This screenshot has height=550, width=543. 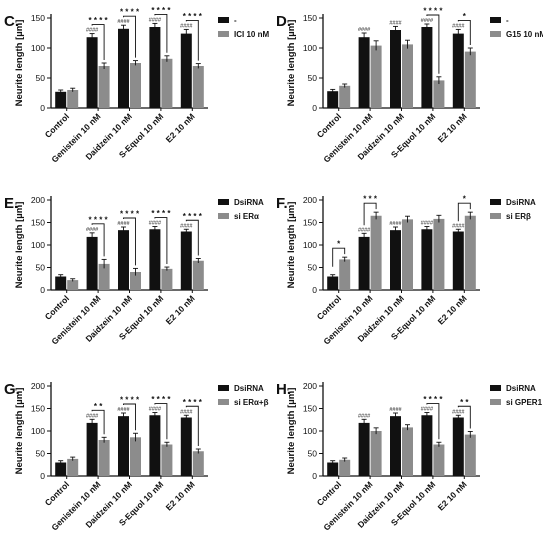 What do you see at coordinates (11, 203) in the screenshot?
I see `panel-letter: E.` at bounding box center [11, 203].